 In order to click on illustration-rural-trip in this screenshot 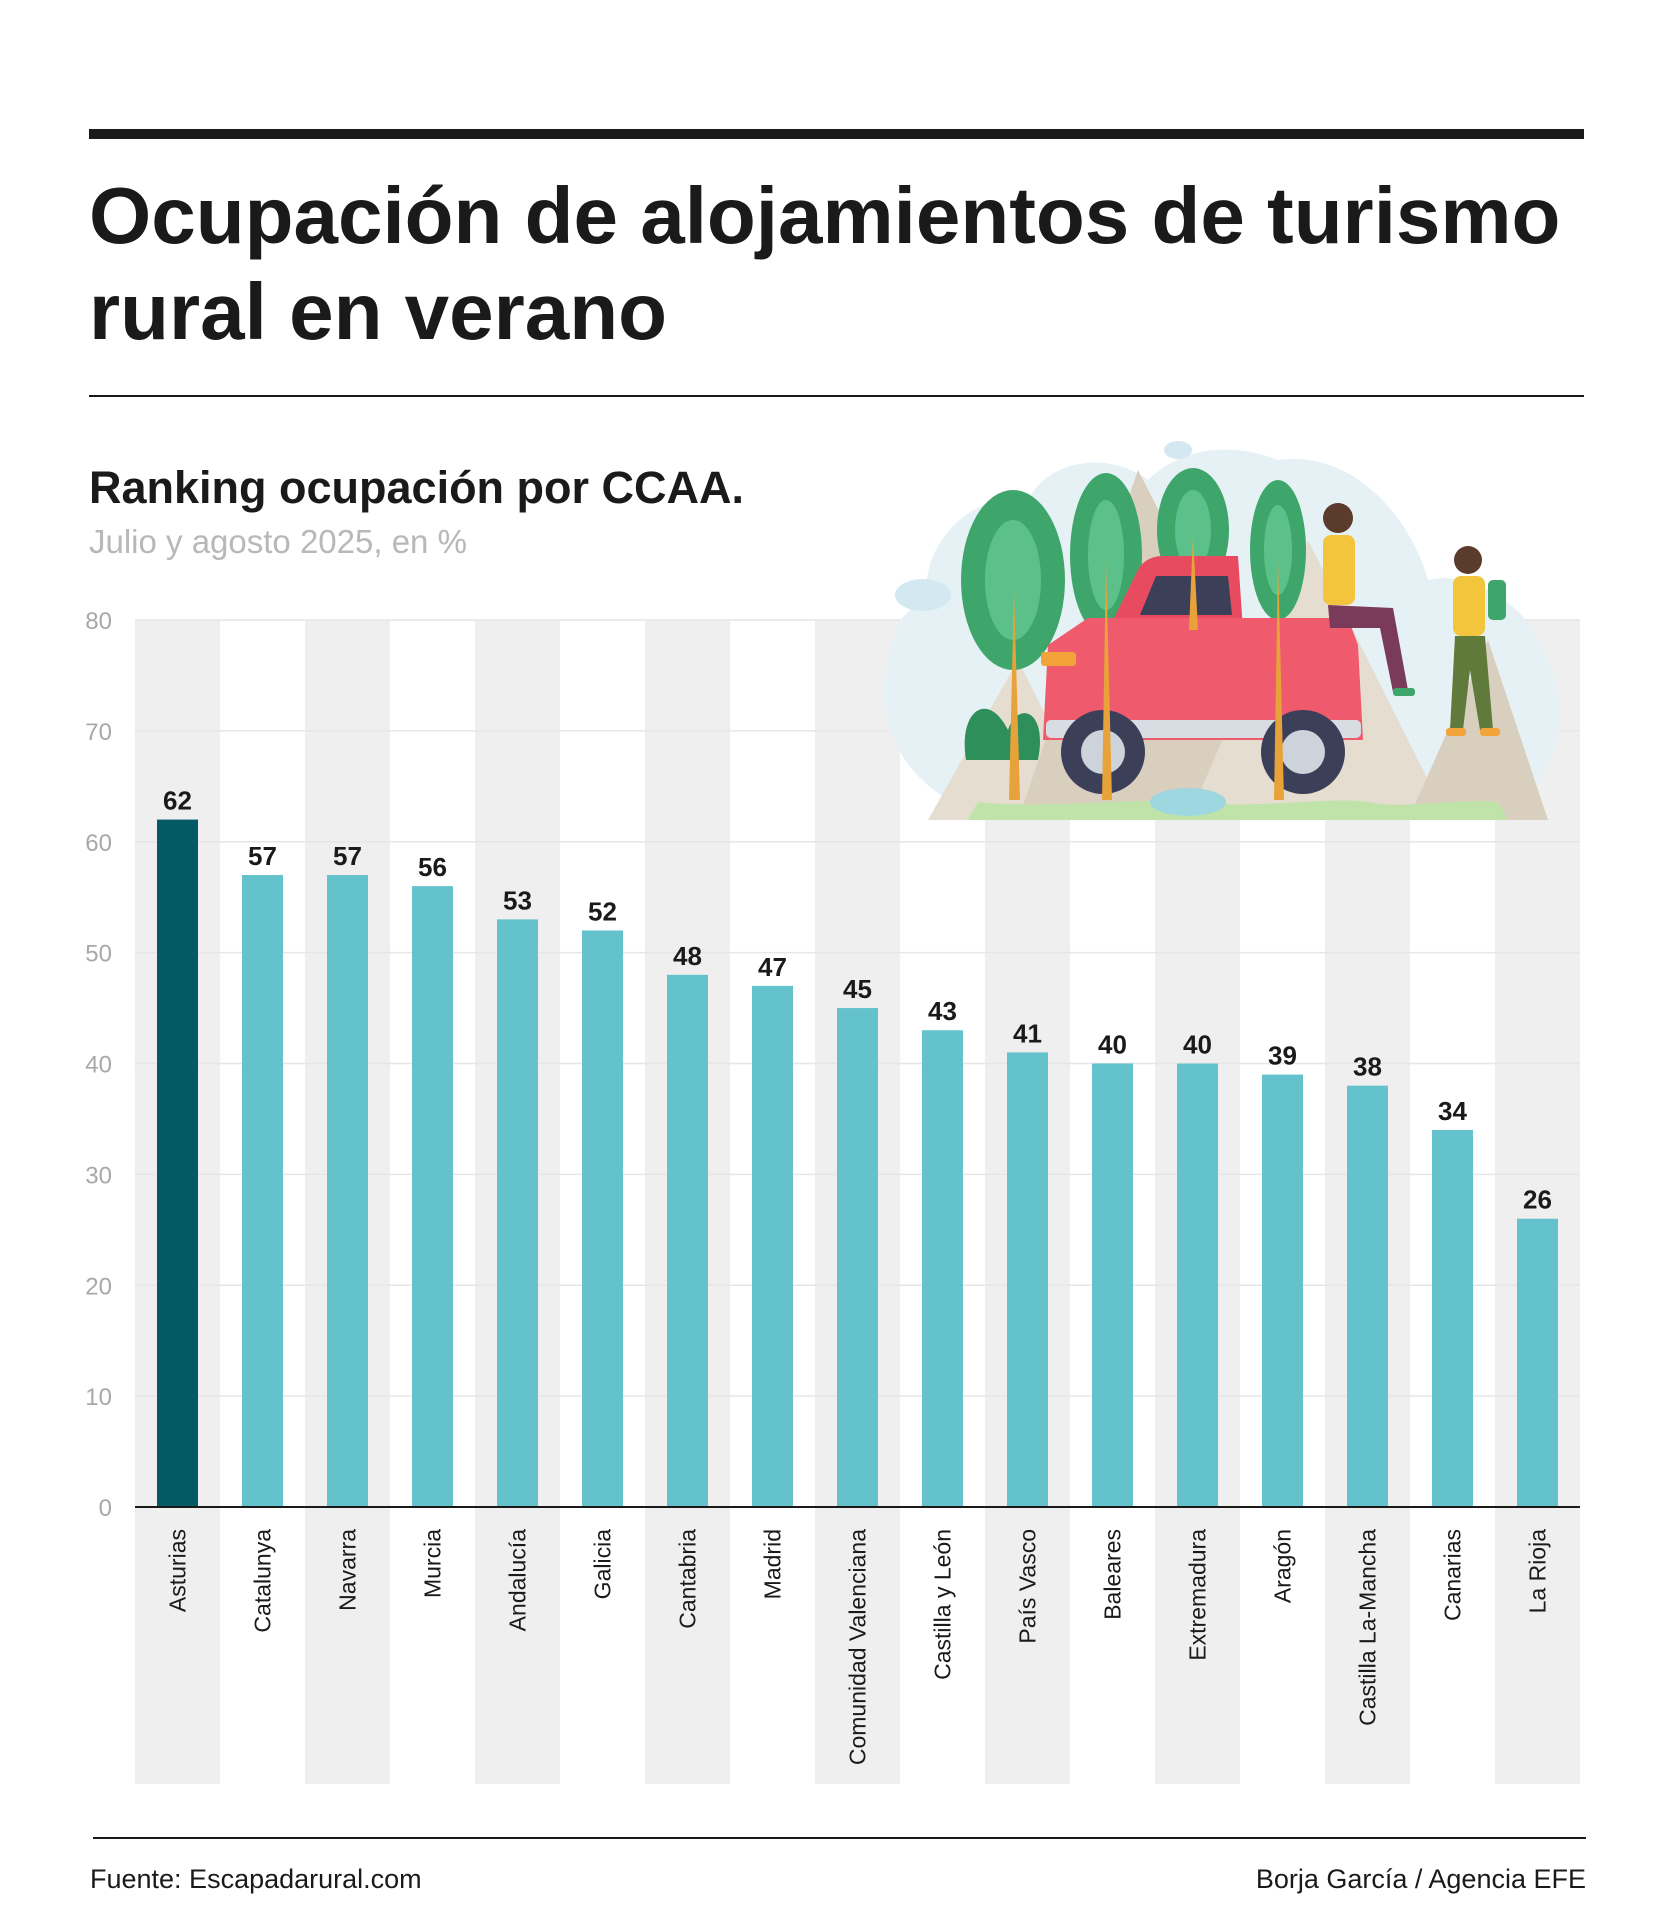, I will do `click(1221, 630)`.